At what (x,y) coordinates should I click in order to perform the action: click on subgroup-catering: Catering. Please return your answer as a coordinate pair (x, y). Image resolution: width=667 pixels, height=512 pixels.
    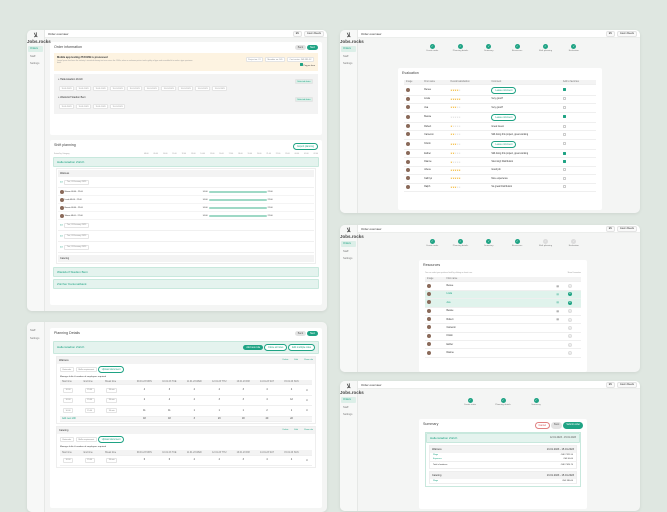
    Looking at the image, I should click on (186, 258).